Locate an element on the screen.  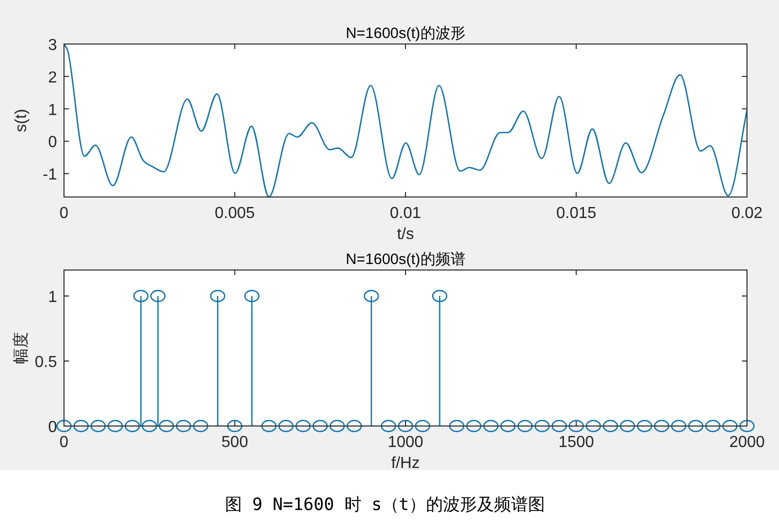
caption: 图 9 N=1600 时 s（t）的波形及频谱图 is located at coordinates (385, 505).